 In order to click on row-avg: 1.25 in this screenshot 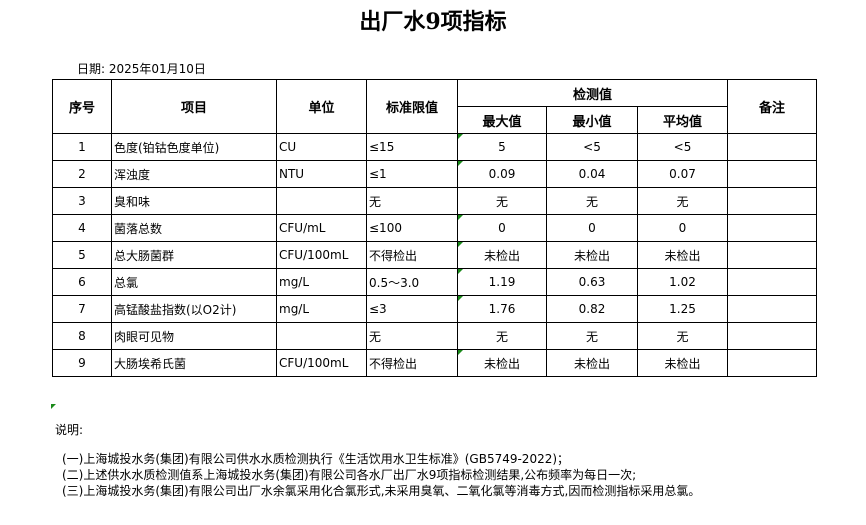, I will do `click(682, 309)`.